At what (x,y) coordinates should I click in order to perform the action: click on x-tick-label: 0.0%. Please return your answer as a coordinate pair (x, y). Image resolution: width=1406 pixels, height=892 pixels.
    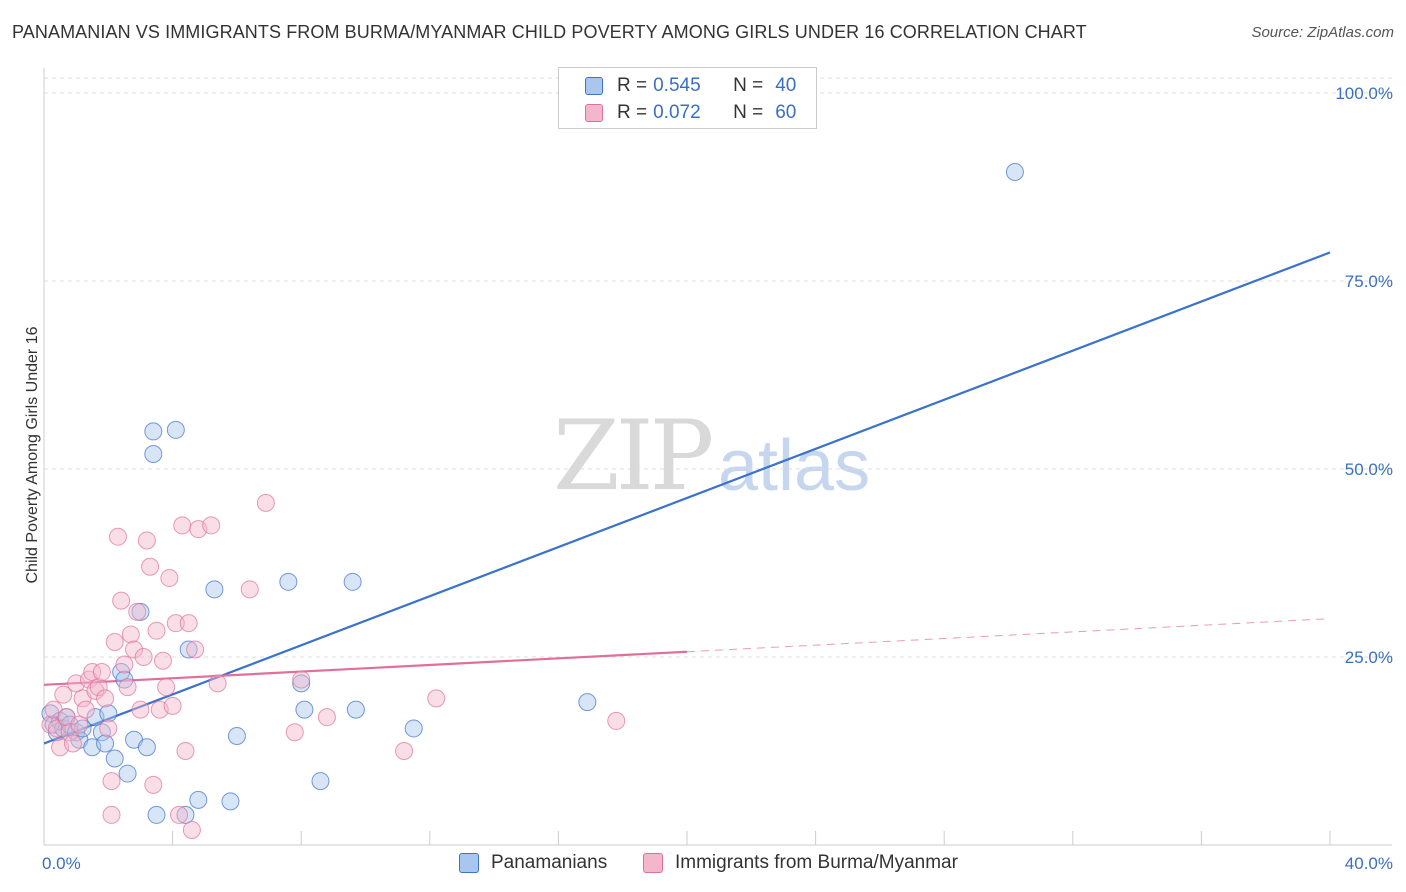
    Looking at the image, I should click on (61, 863).